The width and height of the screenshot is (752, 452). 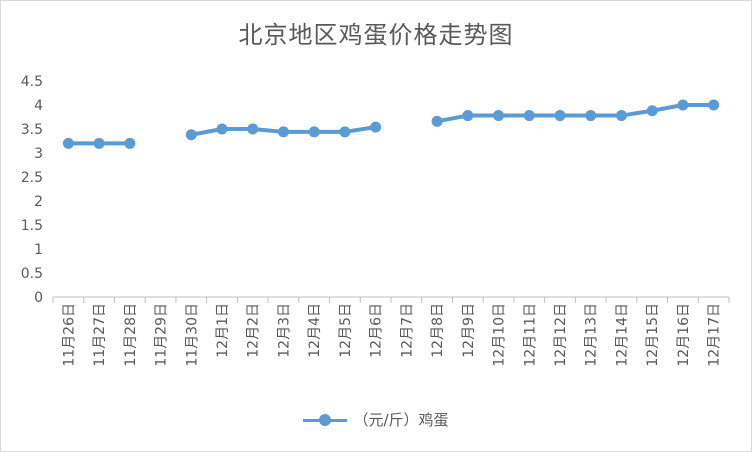 What do you see at coordinates (575, 113) in the screenshot?
I see `series-line` at bounding box center [575, 113].